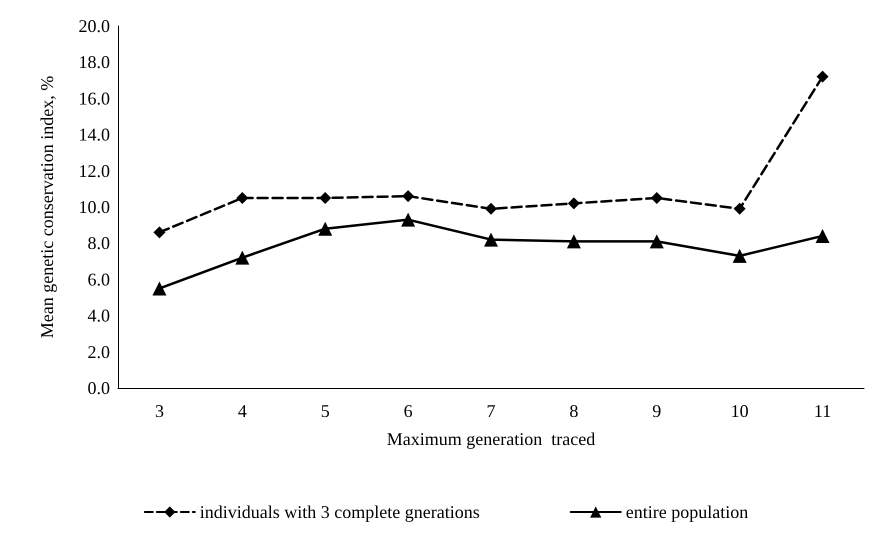 Image resolution: width=892 pixels, height=544 pixels. Describe the element at coordinates (687, 512) in the screenshot. I see `legend-label: entire population` at that location.